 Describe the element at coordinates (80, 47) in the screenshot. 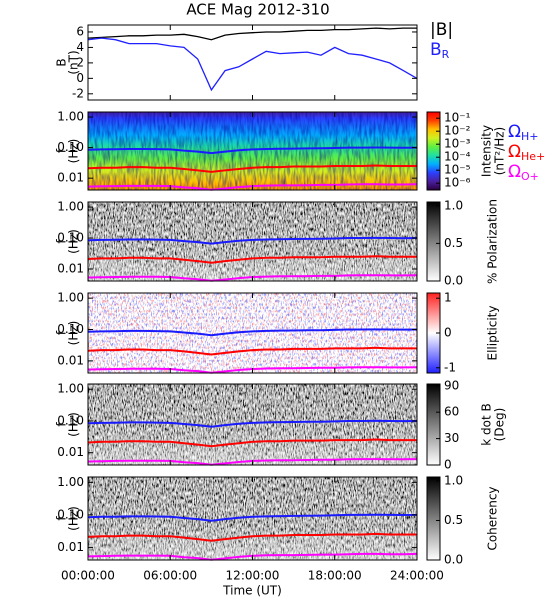

I see `y-tick-label: 4` at that location.